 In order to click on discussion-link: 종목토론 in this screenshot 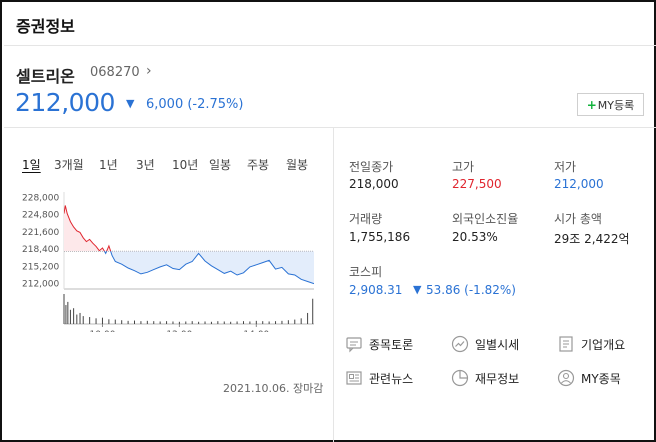, I will do `click(379, 344)`.